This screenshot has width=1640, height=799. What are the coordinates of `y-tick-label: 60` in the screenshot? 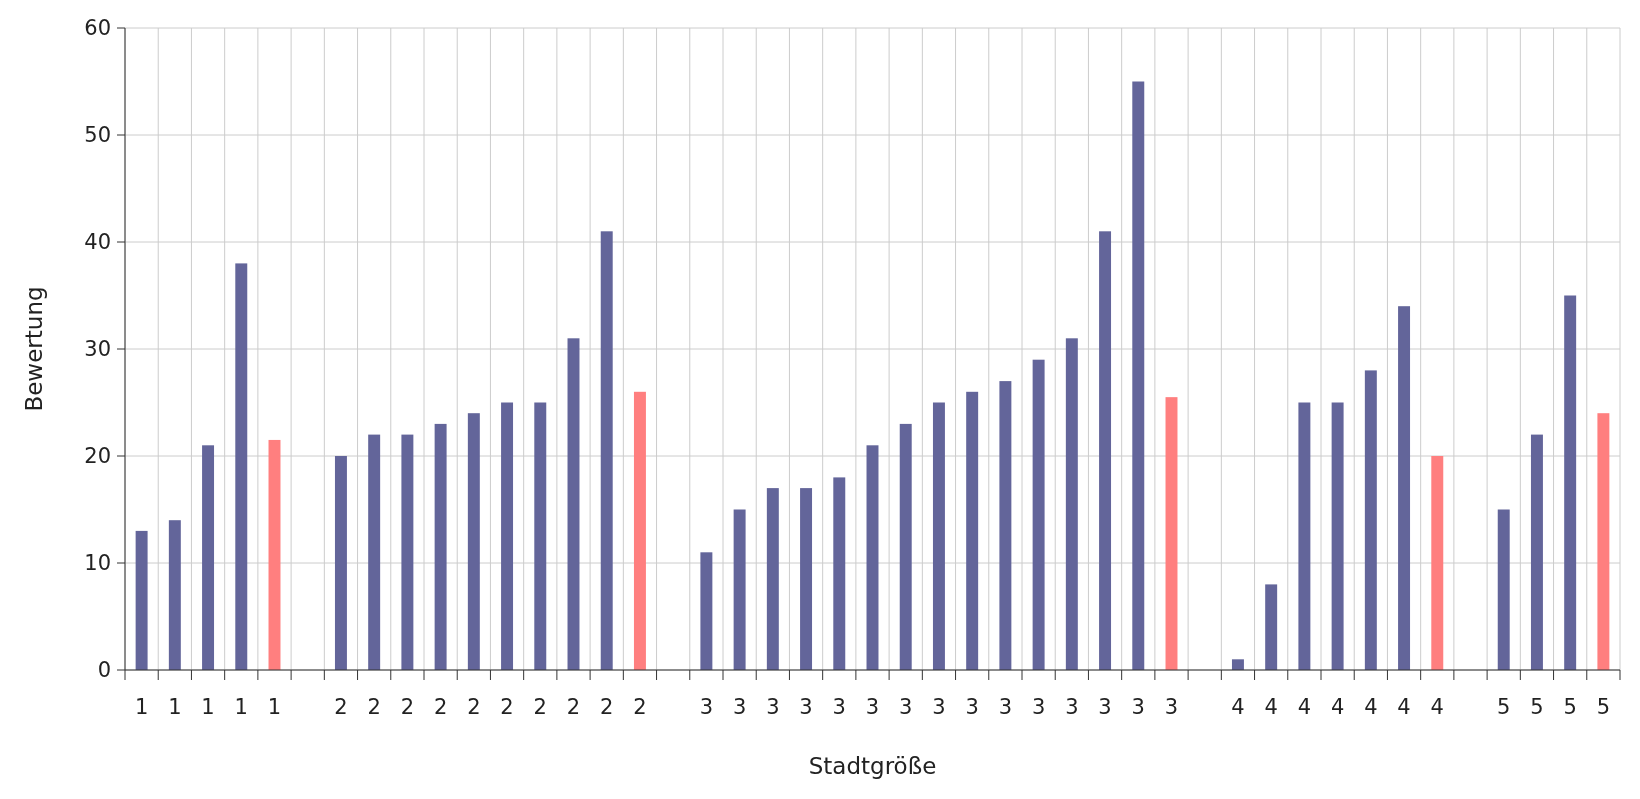 It's located at (97, 28).